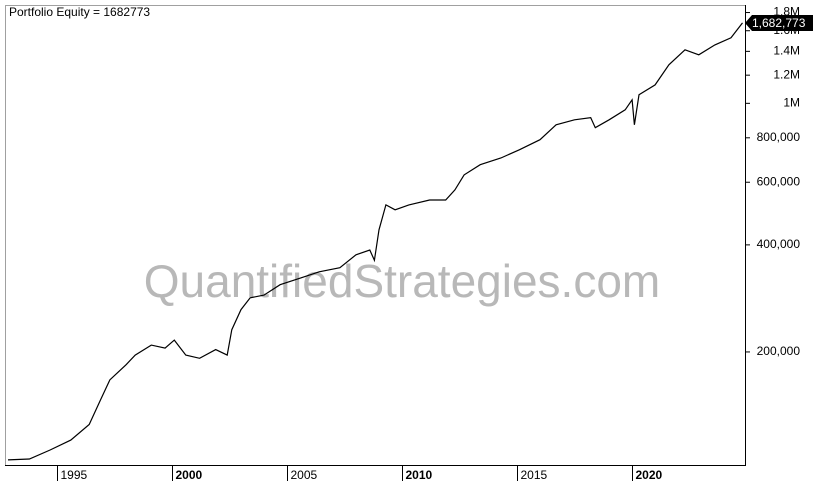 The width and height of the screenshot is (813, 488). What do you see at coordinates (304, 475) in the screenshot?
I see `x-tick-label: 2005` at bounding box center [304, 475].